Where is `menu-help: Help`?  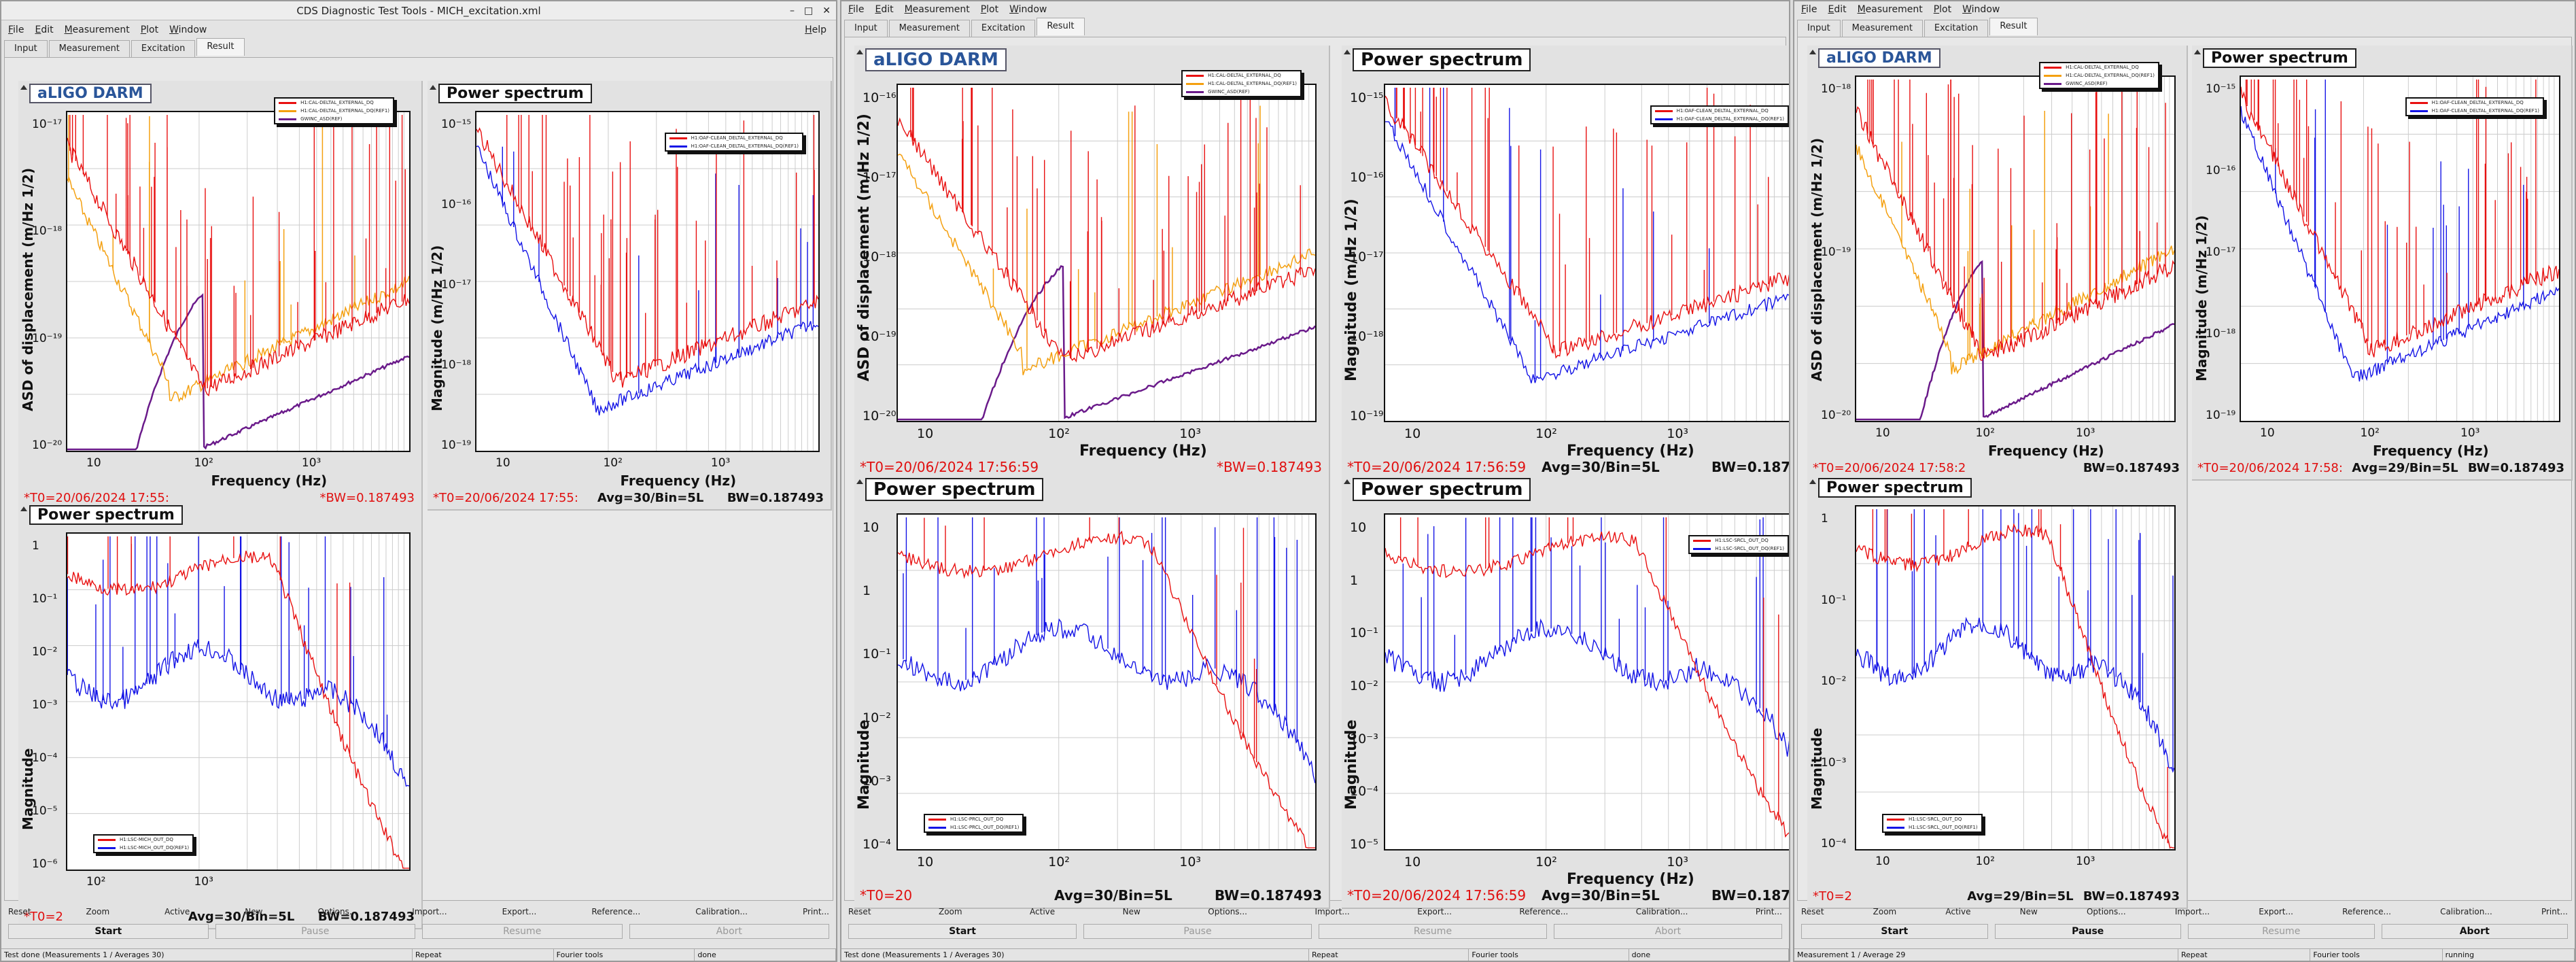
menu-help: Help is located at coordinates (815, 29).